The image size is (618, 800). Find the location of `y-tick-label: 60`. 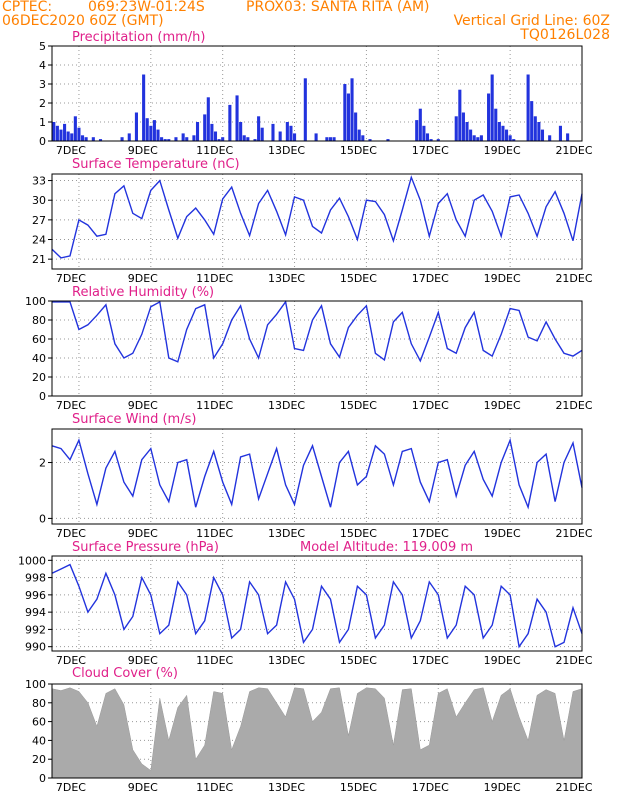

y-tick-label: 60 is located at coordinates (39, 722).